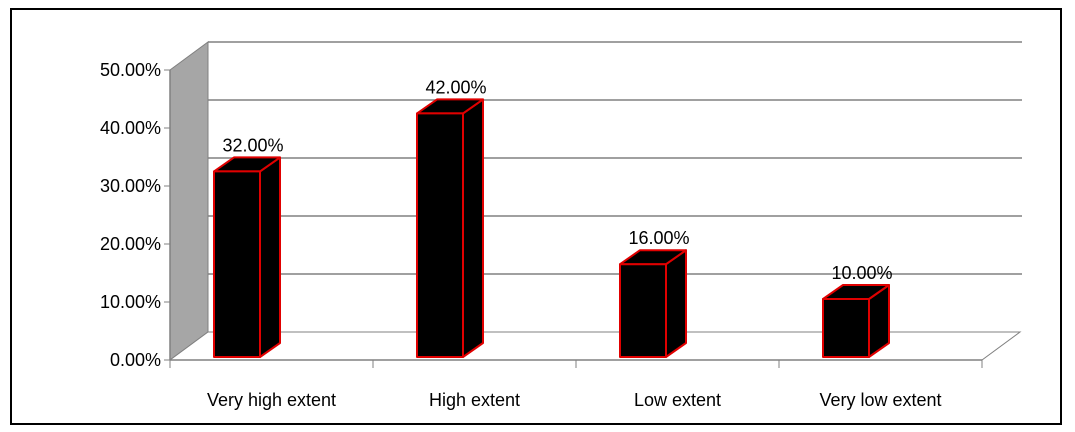  Describe the element at coordinates (130, 186) in the screenshot. I see `y-tick-label: 30.00%` at that location.